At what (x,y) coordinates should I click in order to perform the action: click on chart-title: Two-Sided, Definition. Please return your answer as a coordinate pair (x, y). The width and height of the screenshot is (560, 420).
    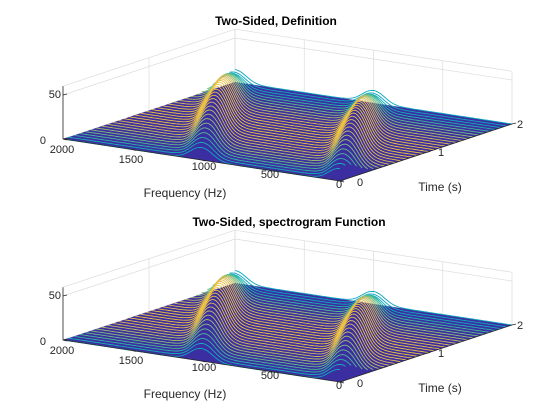
    Looking at the image, I should click on (276, 21).